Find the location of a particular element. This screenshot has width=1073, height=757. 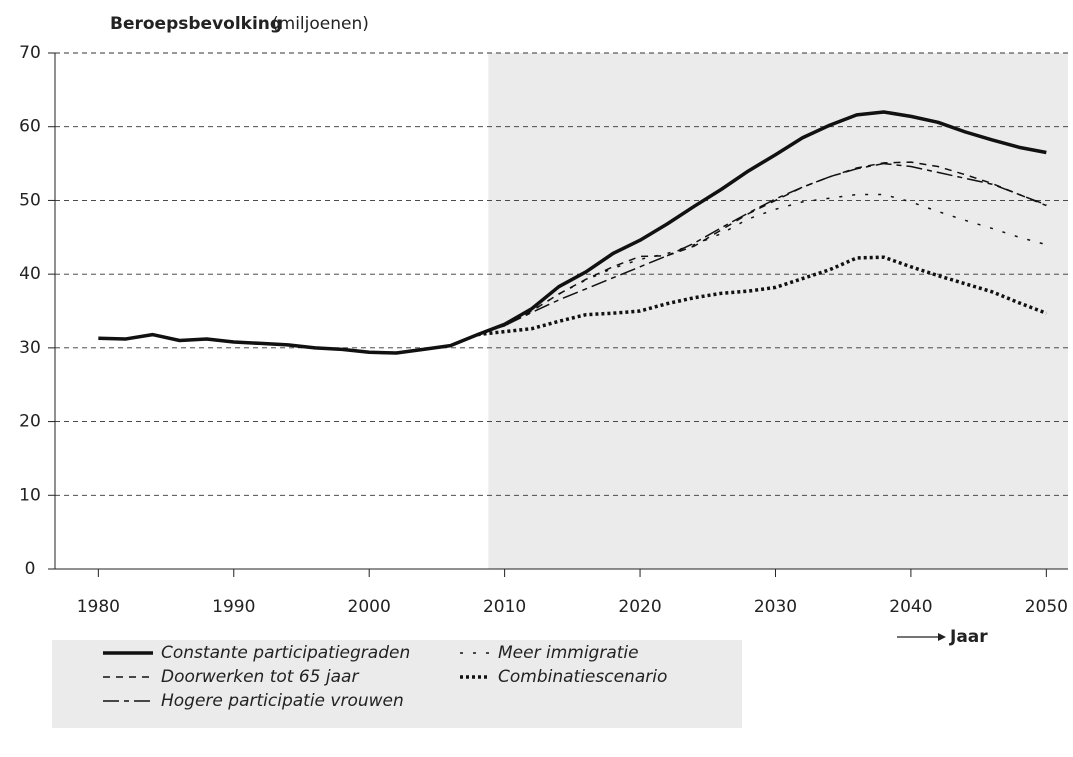

y-tick-label: 60 is located at coordinates (30, 127).